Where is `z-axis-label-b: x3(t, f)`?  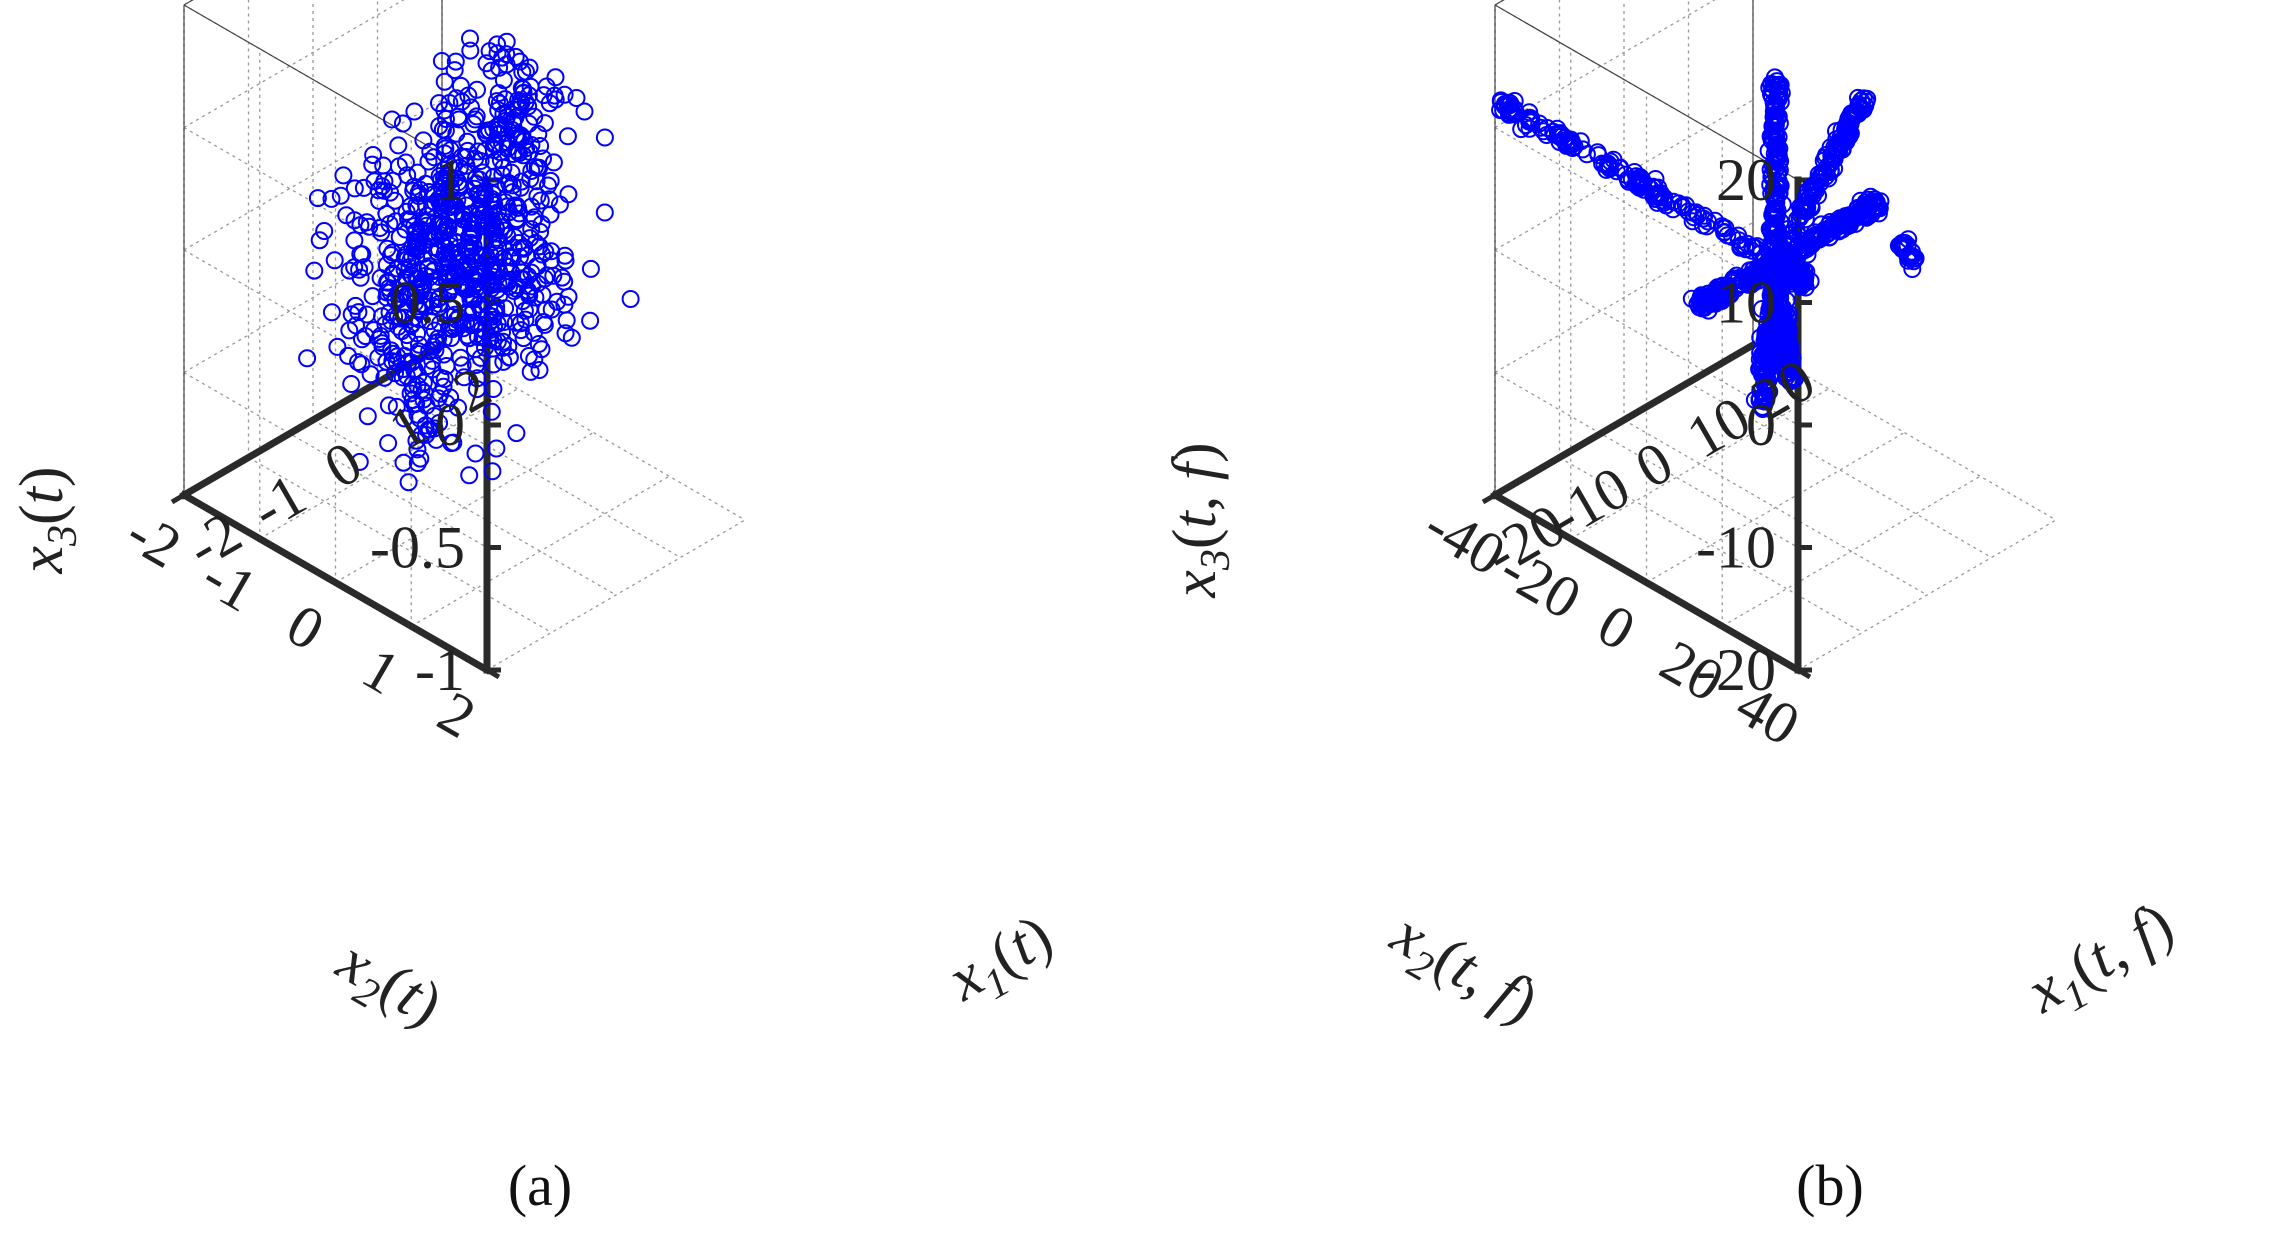 z-axis-label-b: x3(t, f) is located at coordinates (1200, 520).